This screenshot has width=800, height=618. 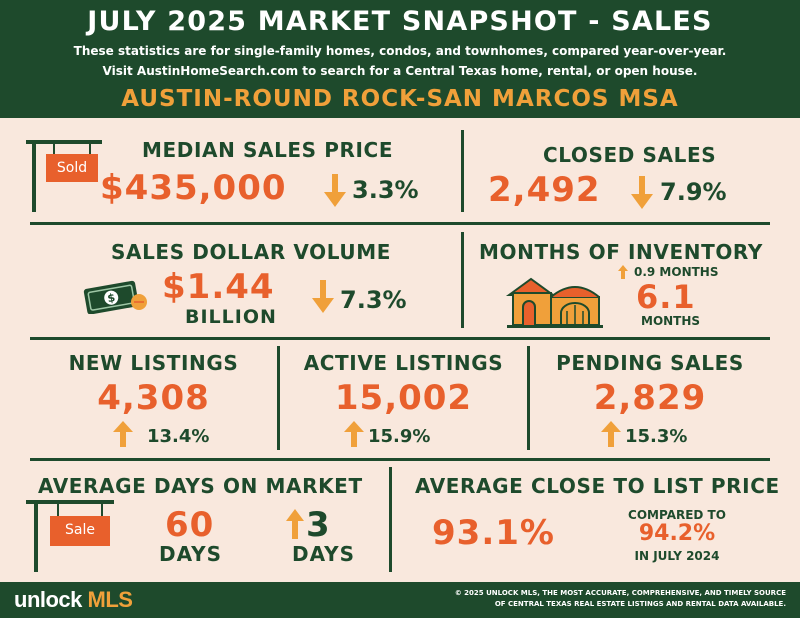 What do you see at coordinates (462, 171) in the screenshot?
I see `divider-row1` at bounding box center [462, 171].